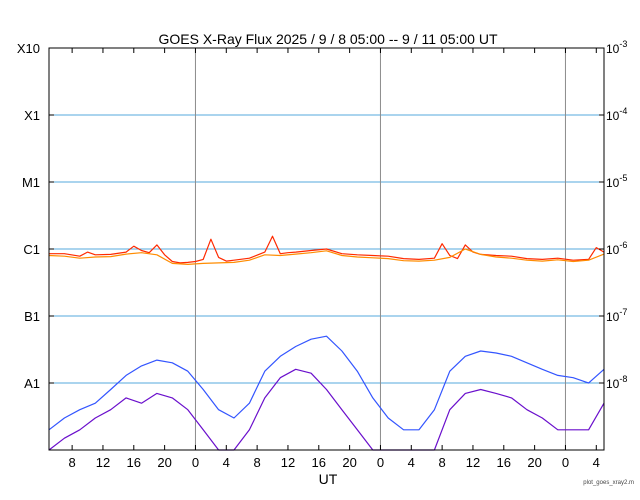  I want to click on y-left-tick-label: A1, so click(32, 383).